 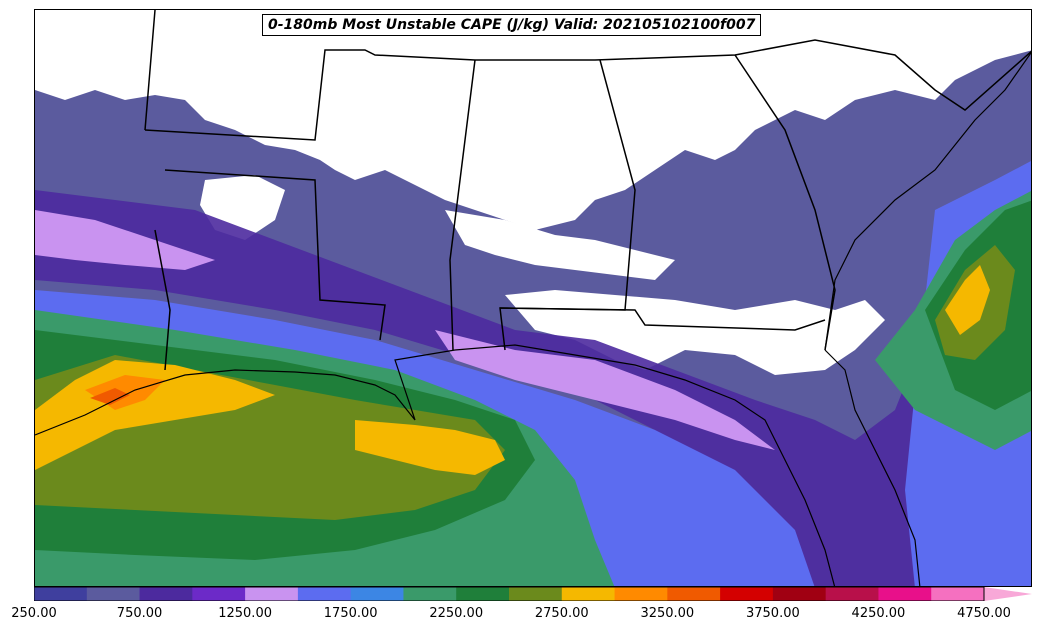 What do you see at coordinates (967, 300) in the screenshot?
I see `cape-core-yellow-east` at bounding box center [967, 300].